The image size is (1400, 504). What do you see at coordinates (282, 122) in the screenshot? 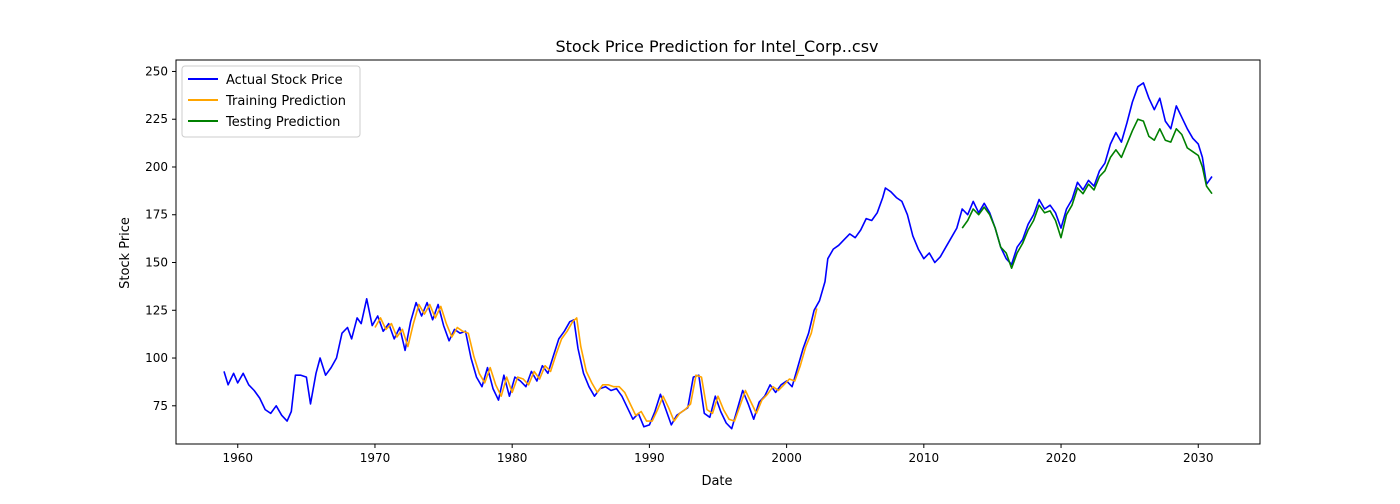
I see `legend-label: Testing Prediction` at bounding box center [282, 122].